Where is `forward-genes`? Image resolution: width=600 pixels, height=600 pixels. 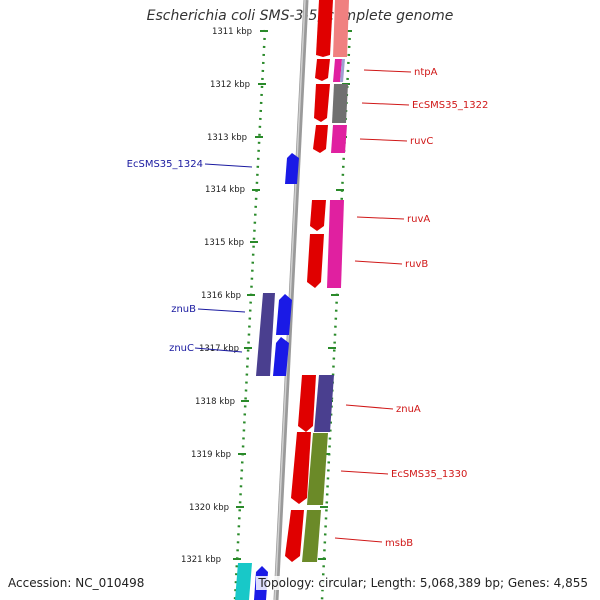 forward-genes is located at coordinates (309, 281).